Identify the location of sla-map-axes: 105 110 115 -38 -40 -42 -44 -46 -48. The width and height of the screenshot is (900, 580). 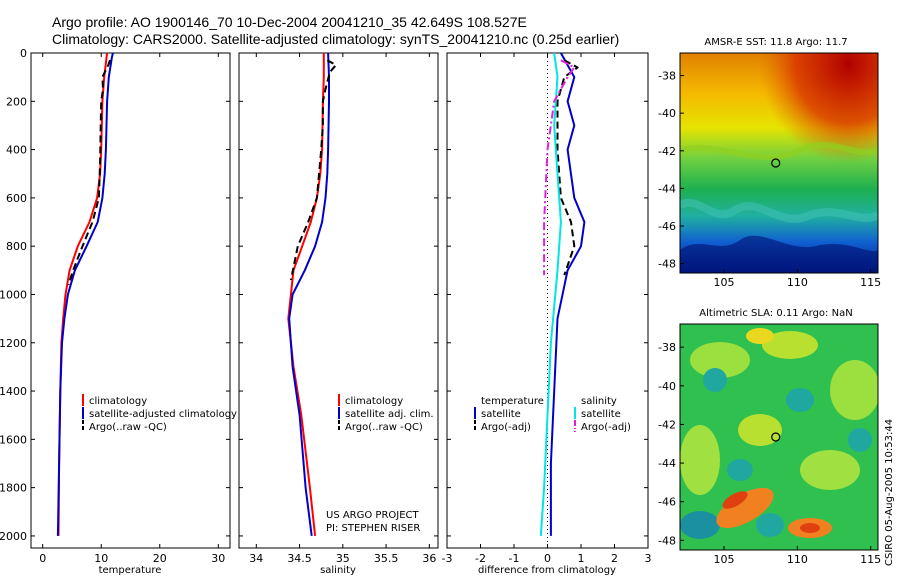
(769, 453).